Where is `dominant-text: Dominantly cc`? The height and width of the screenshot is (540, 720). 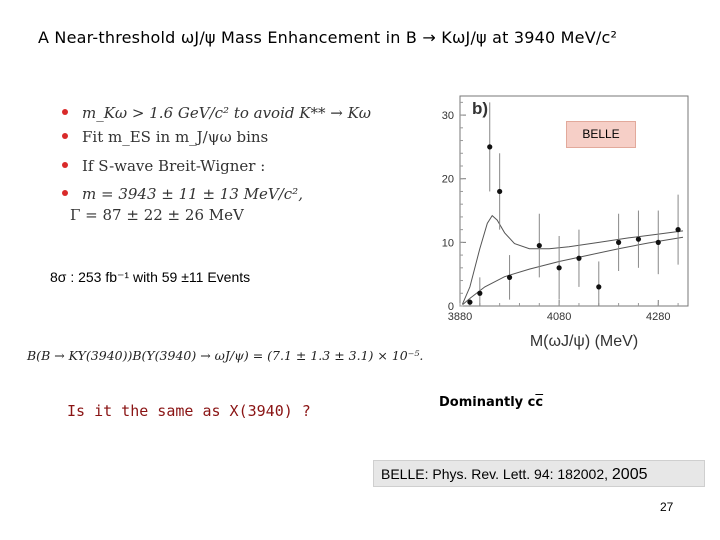
dominant-text: Dominantly cc is located at coordinates (491, 402).